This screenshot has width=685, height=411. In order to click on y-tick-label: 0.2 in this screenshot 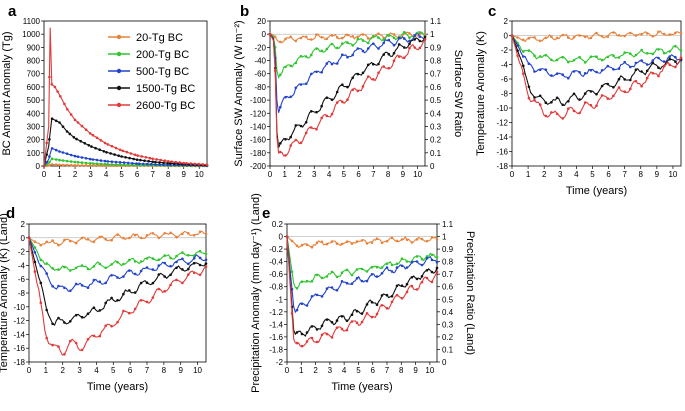, I will do `click(278, 224)`.